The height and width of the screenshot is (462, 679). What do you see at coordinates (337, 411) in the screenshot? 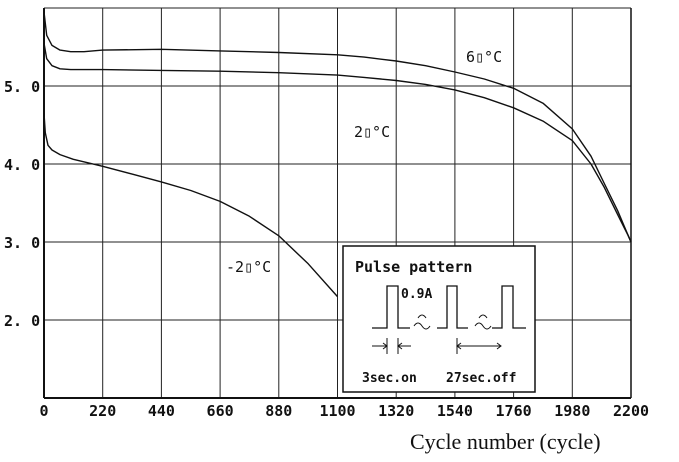
I see `x-tick-label: 1100` at bounding box center [337, 411].